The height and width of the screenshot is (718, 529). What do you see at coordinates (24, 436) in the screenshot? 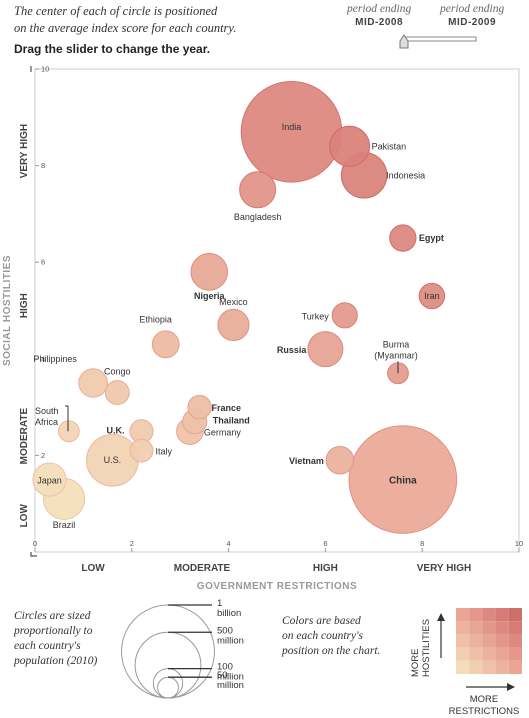
I see `y-band-label: MODERATE` at bounding box center [24, 436].